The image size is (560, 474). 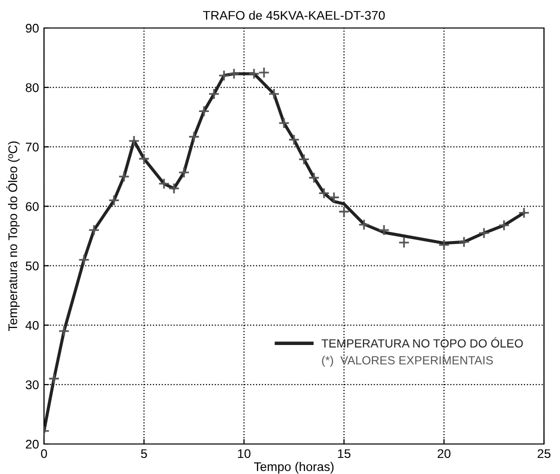 What do you see at coordinates (294, 468) in the screenshot?
I see `x-axis-title: Tempo (horas)` at bounding box center [294, 468].